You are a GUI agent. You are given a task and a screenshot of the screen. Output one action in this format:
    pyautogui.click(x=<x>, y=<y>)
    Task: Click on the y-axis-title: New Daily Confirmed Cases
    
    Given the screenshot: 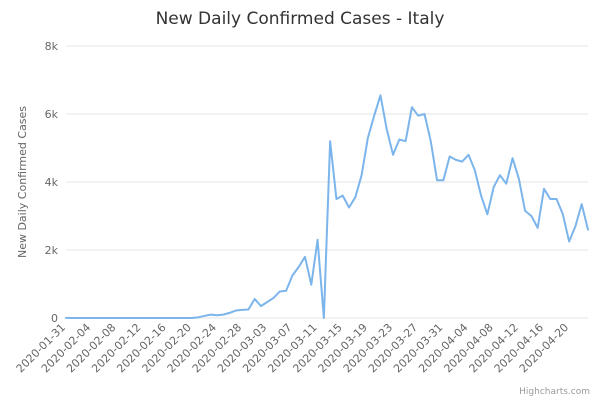 What is the action you would take?
    pyautogui.click(x=22, y=182)
    